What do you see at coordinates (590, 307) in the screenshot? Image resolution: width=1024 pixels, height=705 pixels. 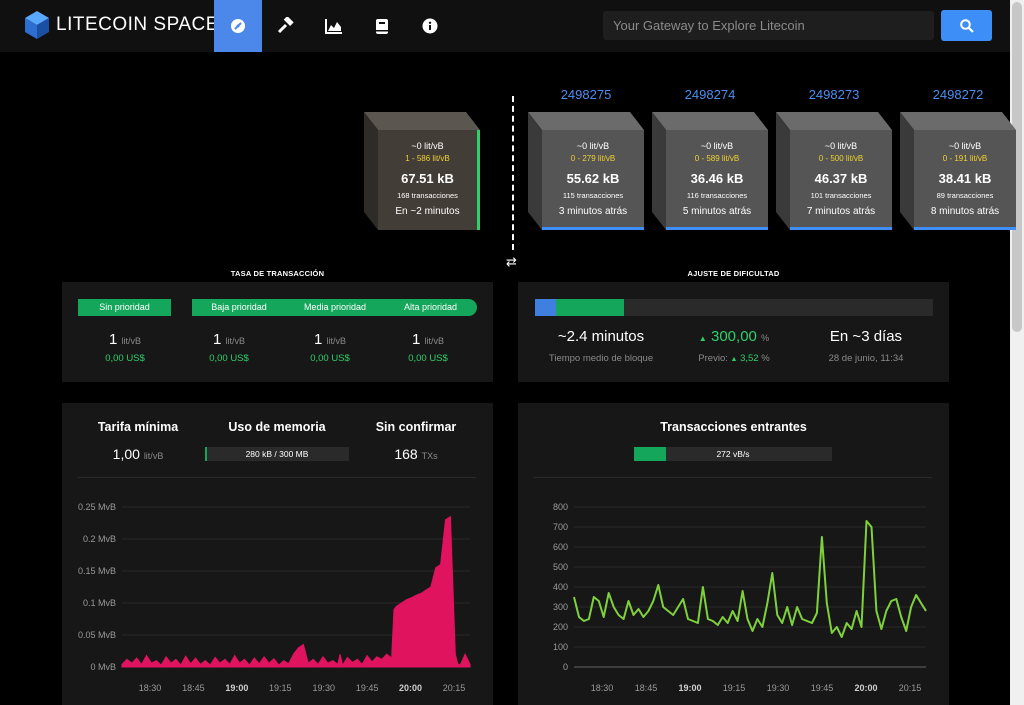 I see `difficulty-progress-remaining` at bounding box center [590, 307].